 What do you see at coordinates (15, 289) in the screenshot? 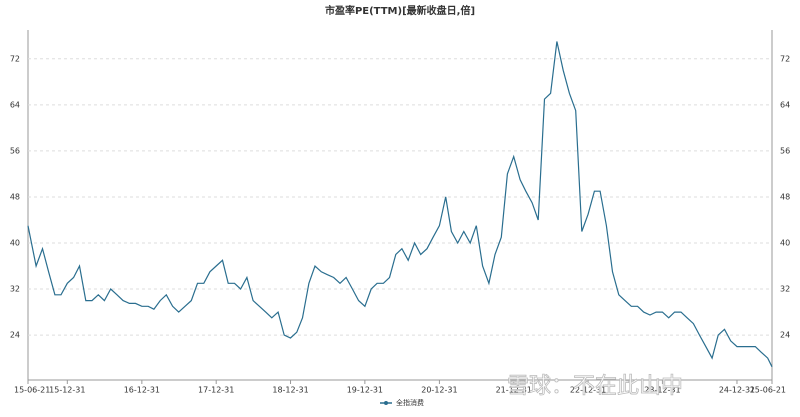
I see `y-tick-label: 32` at bounding box center [15, 289].